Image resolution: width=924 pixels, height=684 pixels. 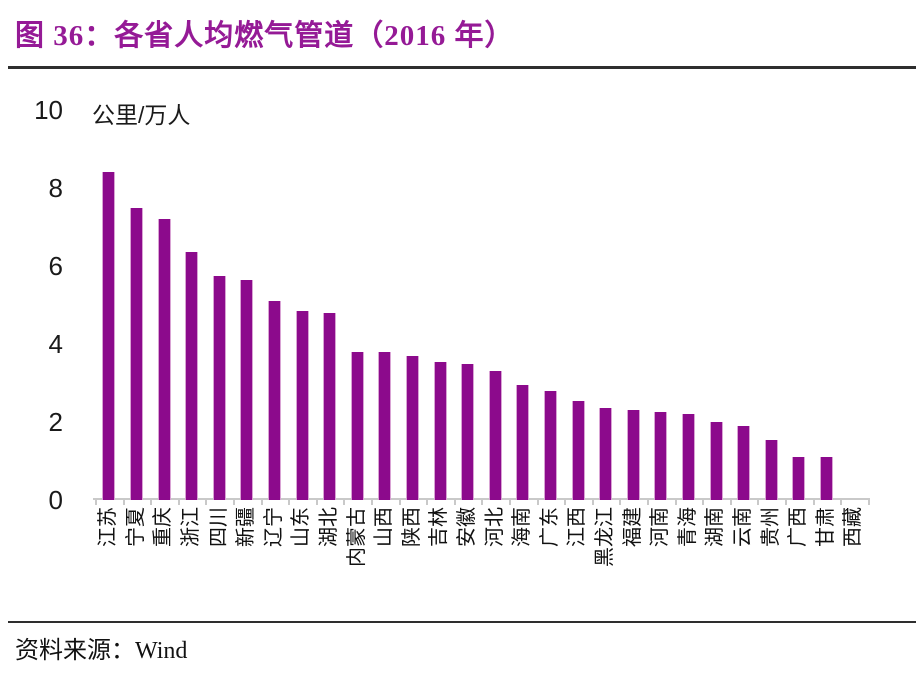 I want to click on figure-title: 图 36：各省人均燃气管道（2016 年）, so click(x=265, y=36).